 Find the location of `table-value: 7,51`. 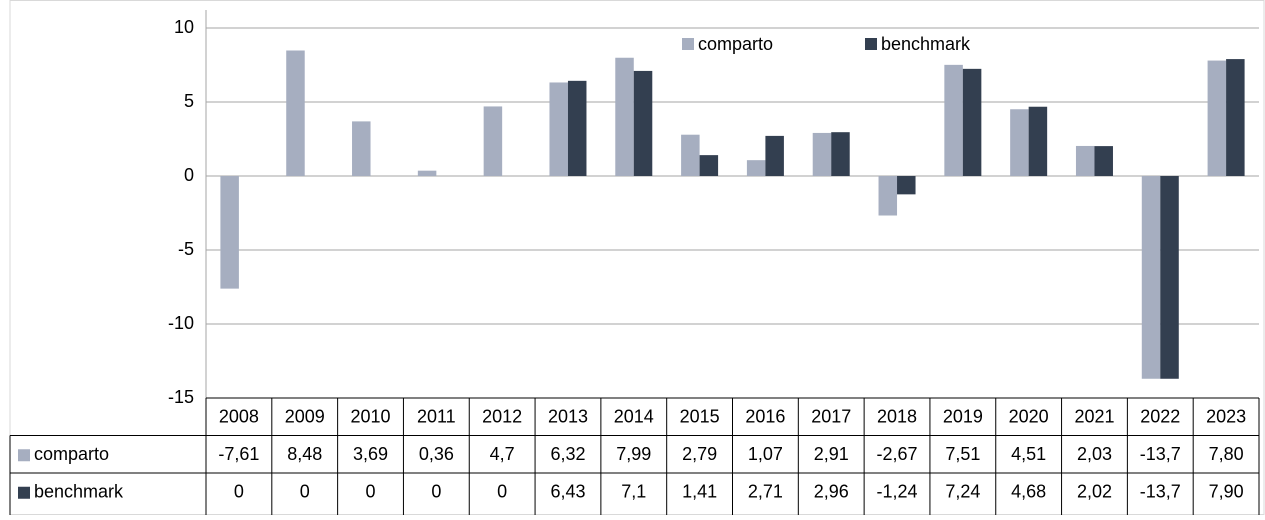

table-value: 7,51 is located at coordinates (962, 454).